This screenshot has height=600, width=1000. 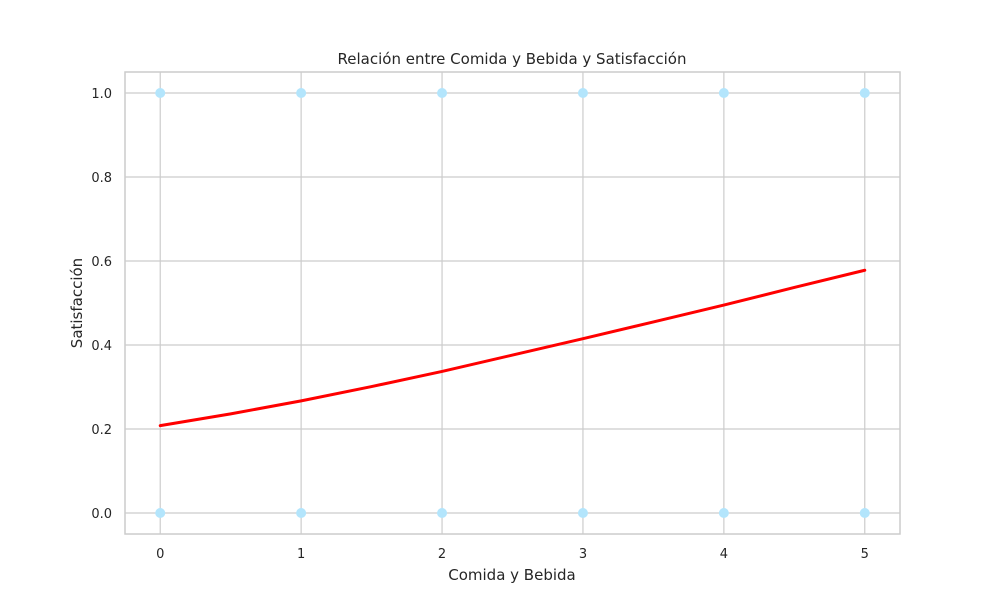 What do you see at coordinates (77, 303) in the screenshot?
I see `y-axis-label: Satisfacción` at bounding box center [77, 303].